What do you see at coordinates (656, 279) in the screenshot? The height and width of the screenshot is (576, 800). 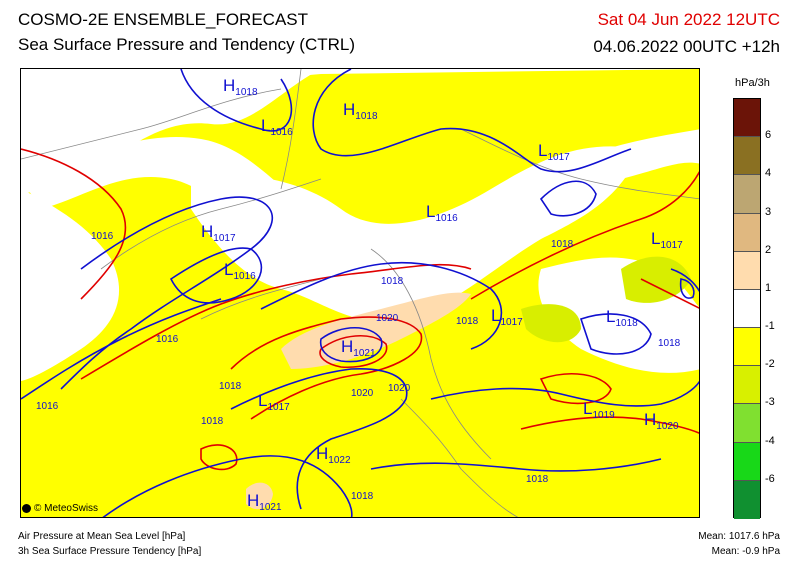 I see `tendency-area-mid-east` at bounding box center [656, 279].